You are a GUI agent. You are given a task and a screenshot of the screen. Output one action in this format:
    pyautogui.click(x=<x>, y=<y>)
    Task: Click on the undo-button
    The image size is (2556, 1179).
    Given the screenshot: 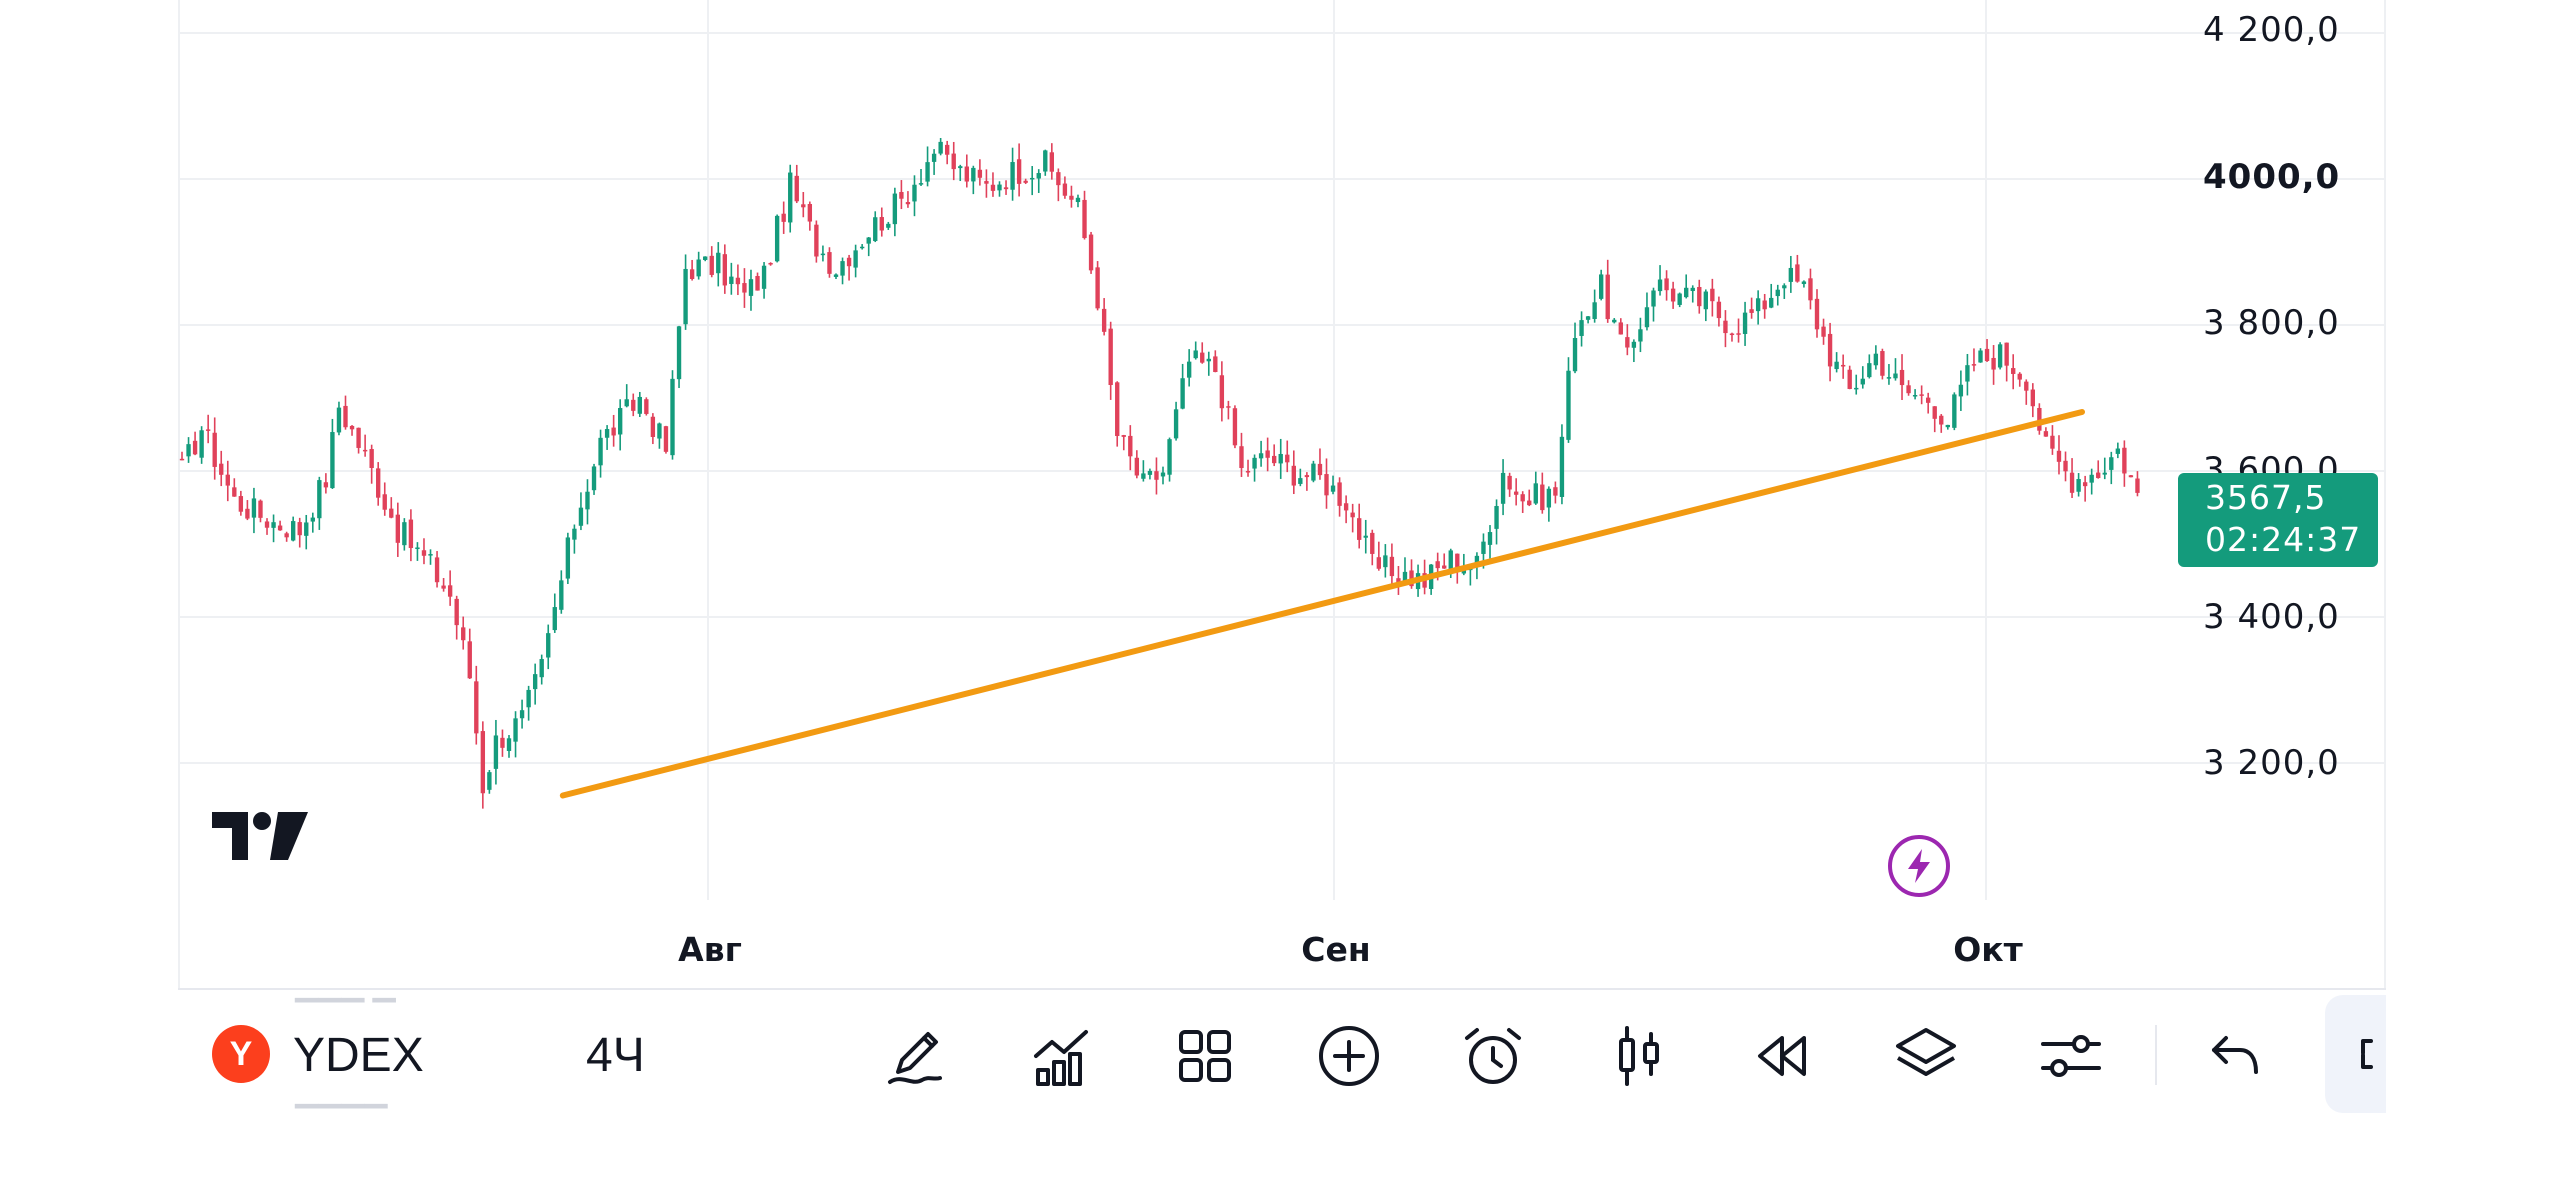 What is the action you would take?
    pyautogui.click(x=2236, y=1056)
    